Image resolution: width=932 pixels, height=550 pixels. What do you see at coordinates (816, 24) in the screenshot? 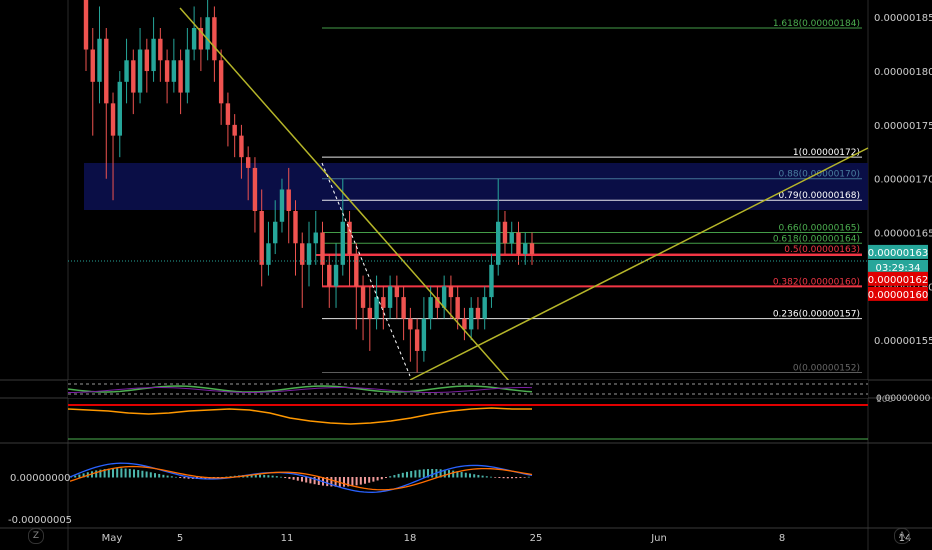
I see `fib-label: 1.618(0.00000184)` at bounding box center [816, 24].